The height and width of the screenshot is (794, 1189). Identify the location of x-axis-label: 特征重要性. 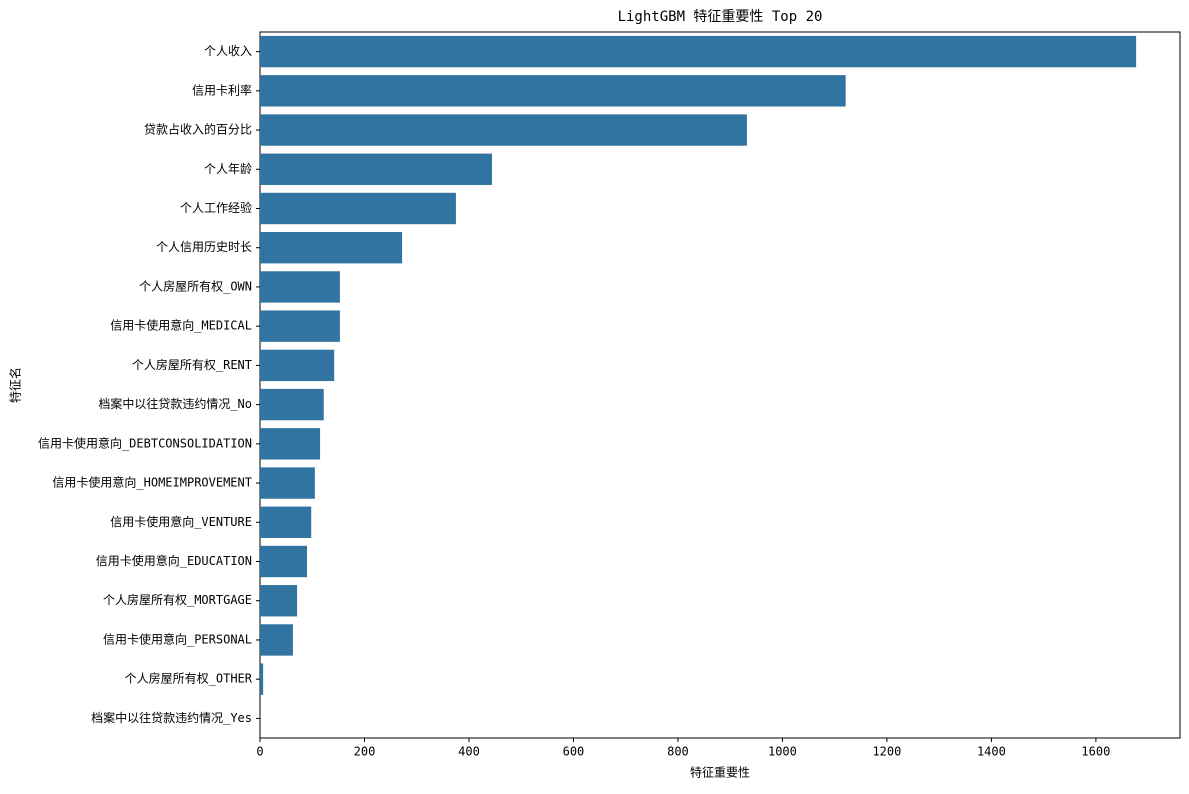
(720, 772).